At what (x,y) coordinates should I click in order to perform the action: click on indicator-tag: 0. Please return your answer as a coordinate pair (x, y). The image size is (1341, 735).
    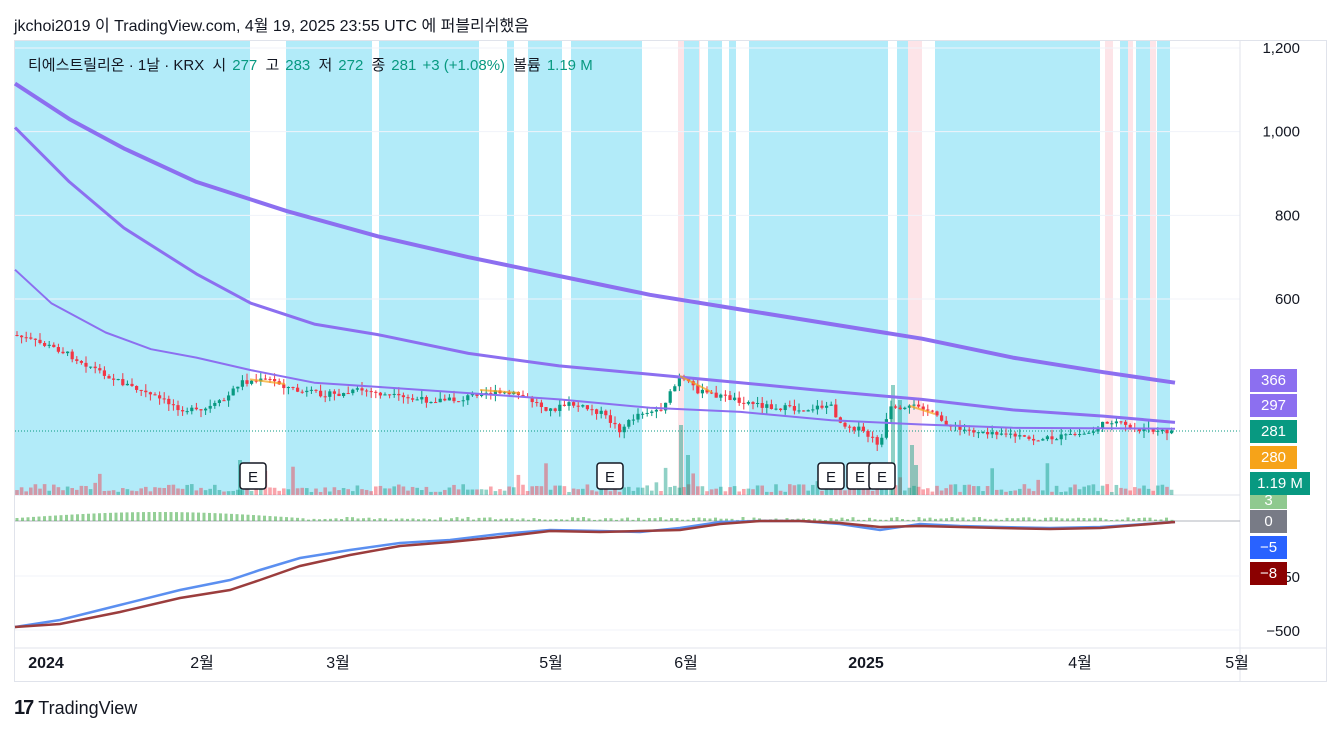
    Looking at the image, I should click on (1268, 521).